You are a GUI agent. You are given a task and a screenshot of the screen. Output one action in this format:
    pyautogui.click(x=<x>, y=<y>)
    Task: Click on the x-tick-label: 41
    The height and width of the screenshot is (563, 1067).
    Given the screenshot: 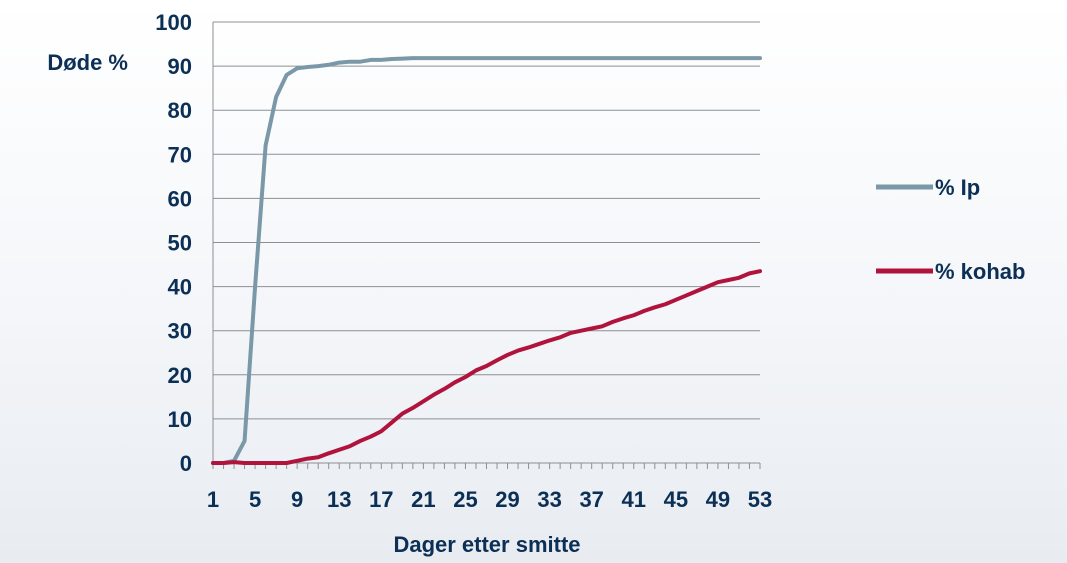 What is the action you would take?
    pyautogui.click(x=634, y=499)
    